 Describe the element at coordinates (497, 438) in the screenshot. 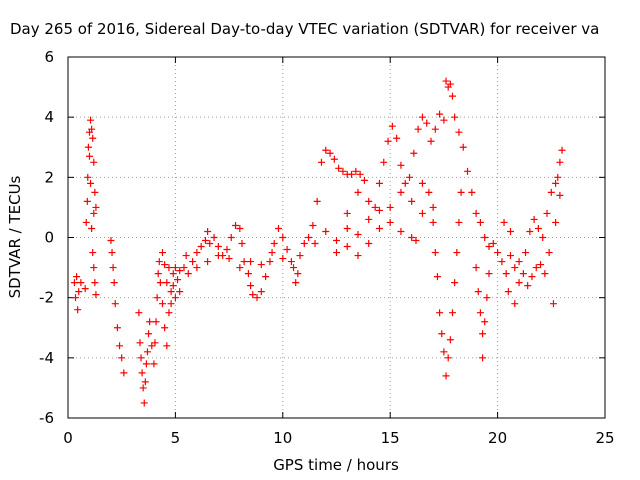

I see `x-tick-label: 20` at that location.